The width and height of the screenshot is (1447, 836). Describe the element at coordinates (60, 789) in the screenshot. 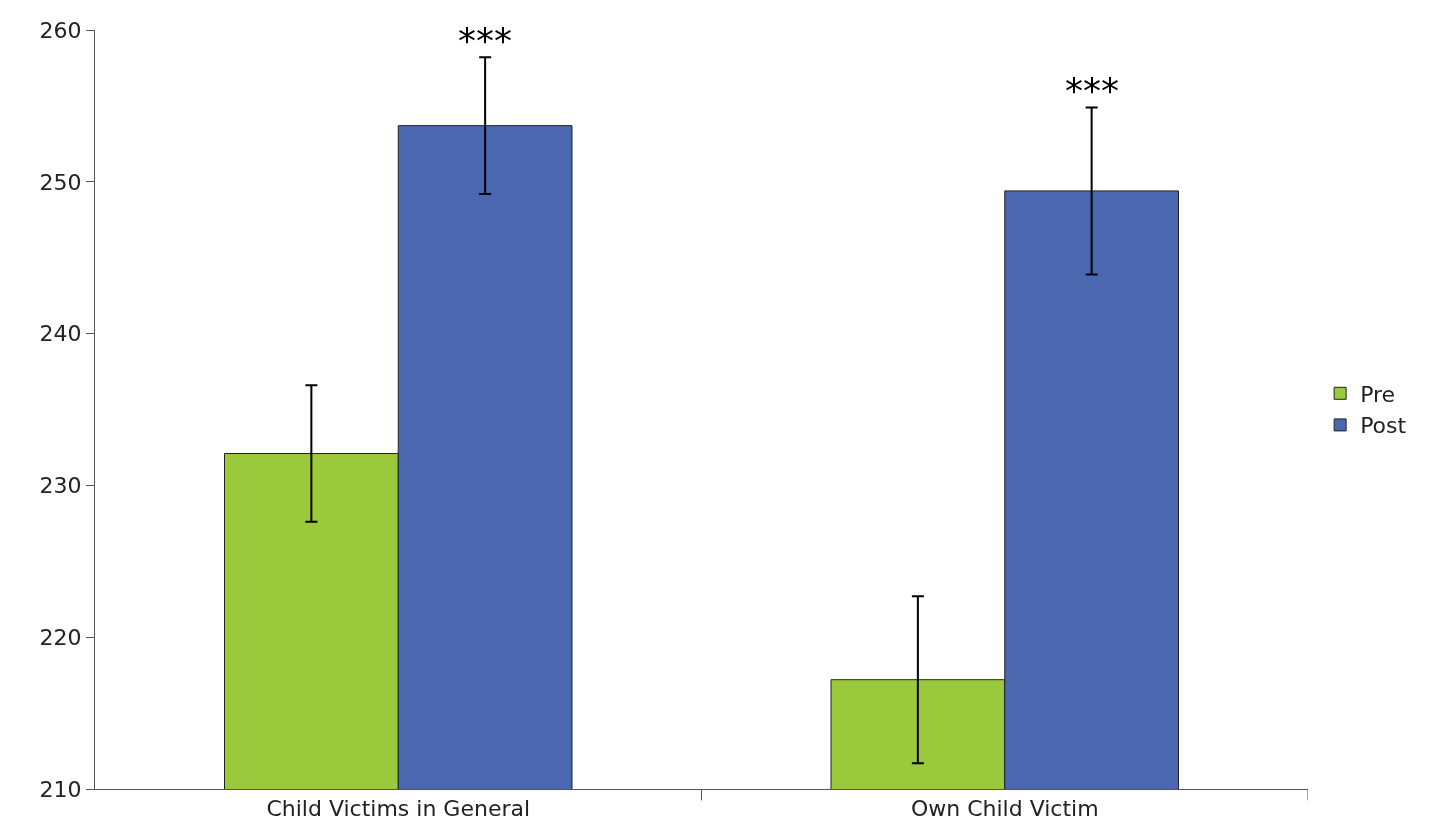

I see `y-tick-label: 210` at that location.